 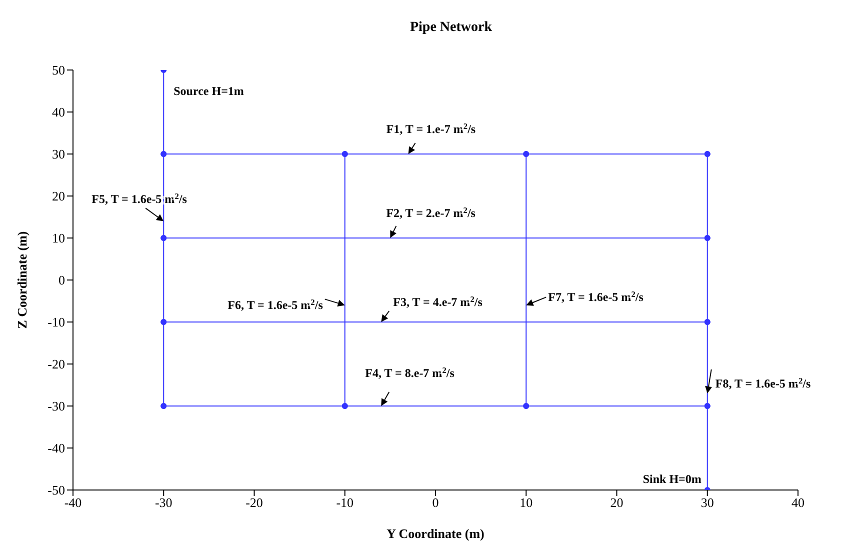 What do you see at coordinates (140, 199) in the screenshot?
I see `annotation: F5, T = 1.6e-5 m$^{2}$/s` at bounding box center [140, 199].